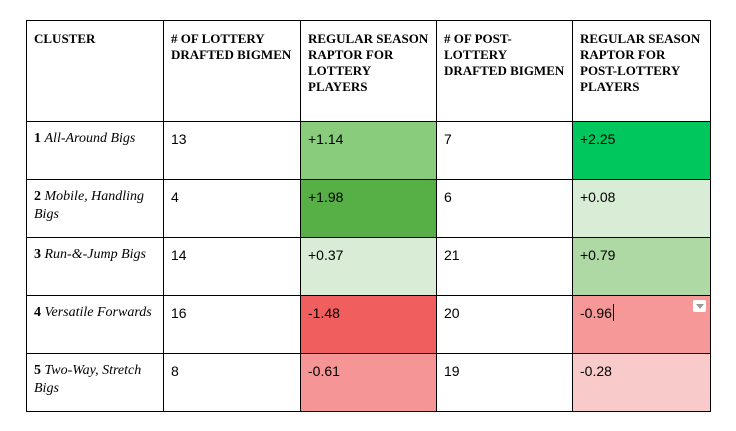 This screenshot has height=431, width=736. What do you see at coordinates (232, 208) in the screenshot?
I see `lottery-count-cell: 4` at bounding box center [232, 208].